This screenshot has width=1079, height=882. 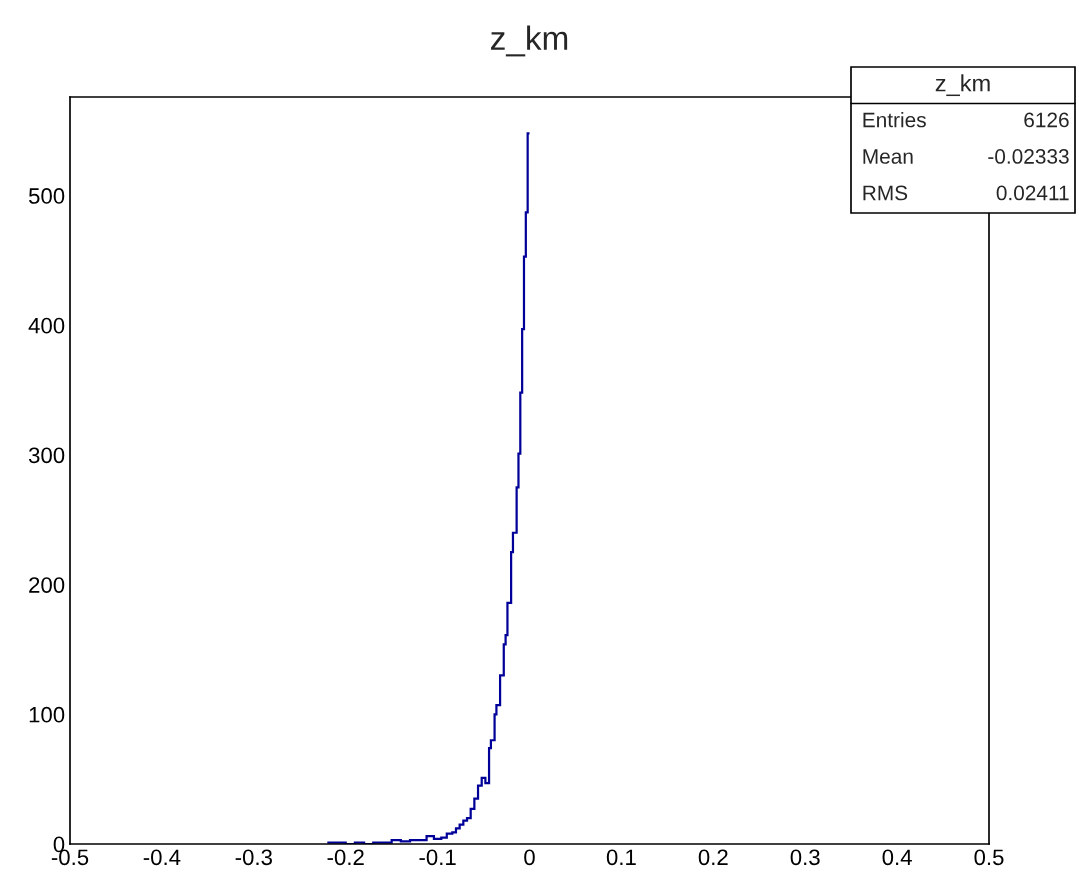 I want to click on x-tick-label: 0.3, so click(x=805, y=857).